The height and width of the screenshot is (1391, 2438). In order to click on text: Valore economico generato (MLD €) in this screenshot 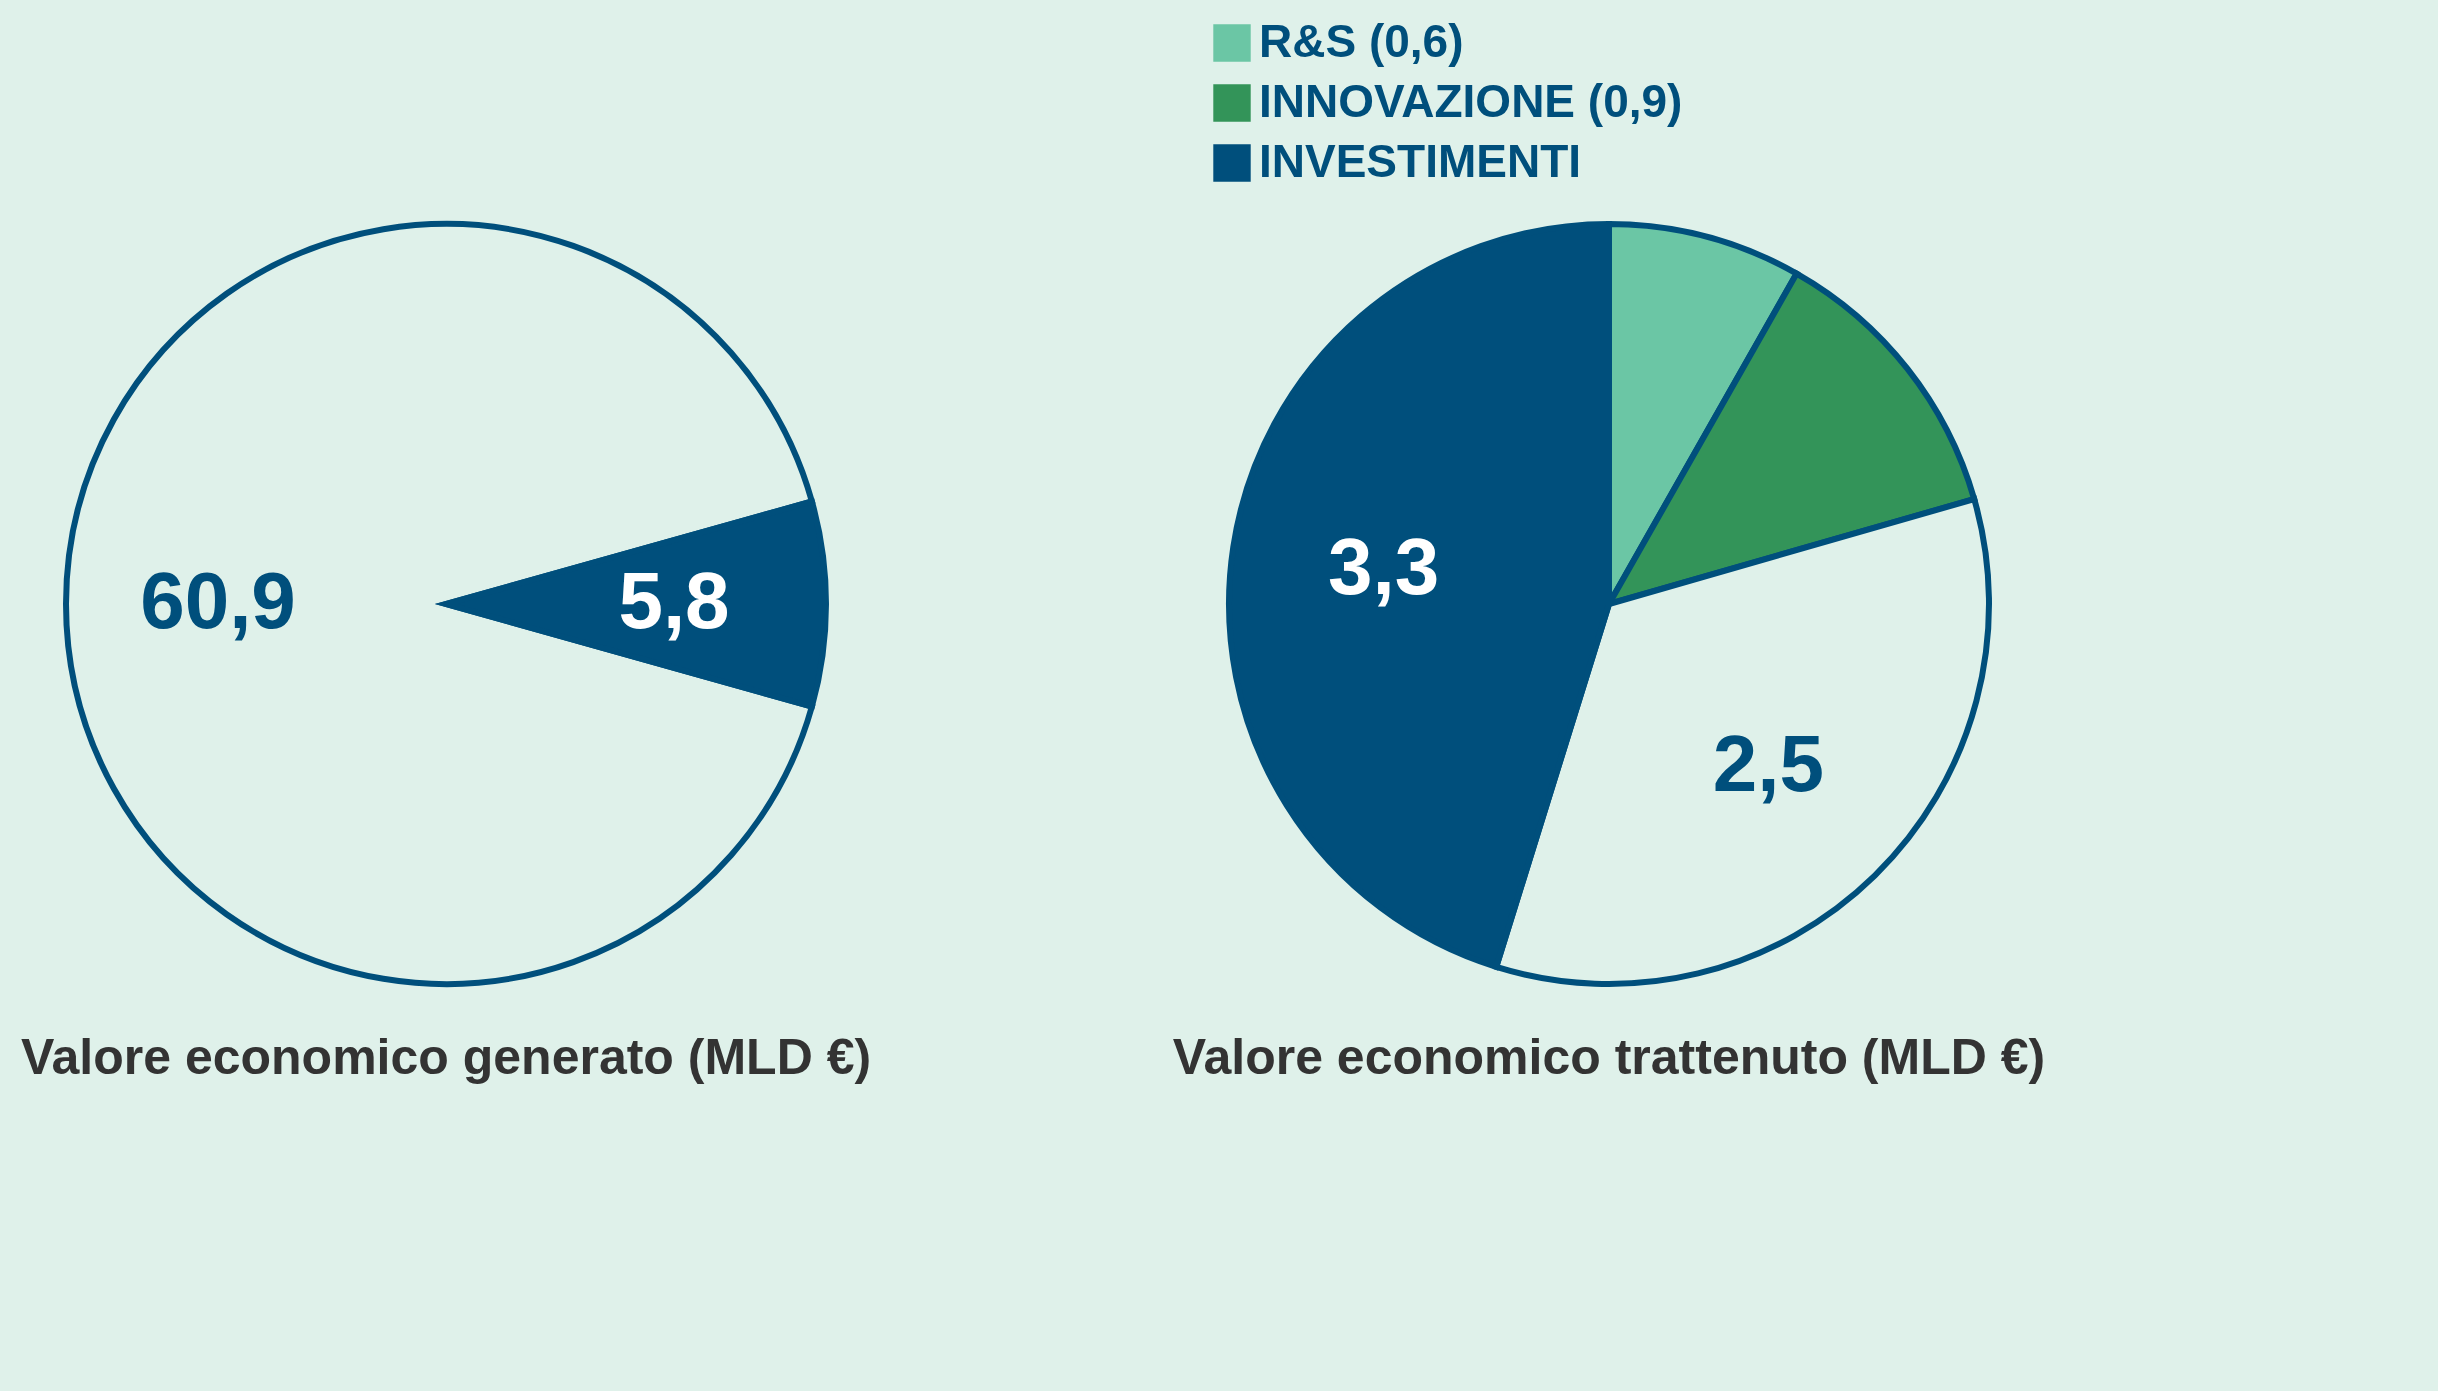, I will do `click(446, 1057)`.